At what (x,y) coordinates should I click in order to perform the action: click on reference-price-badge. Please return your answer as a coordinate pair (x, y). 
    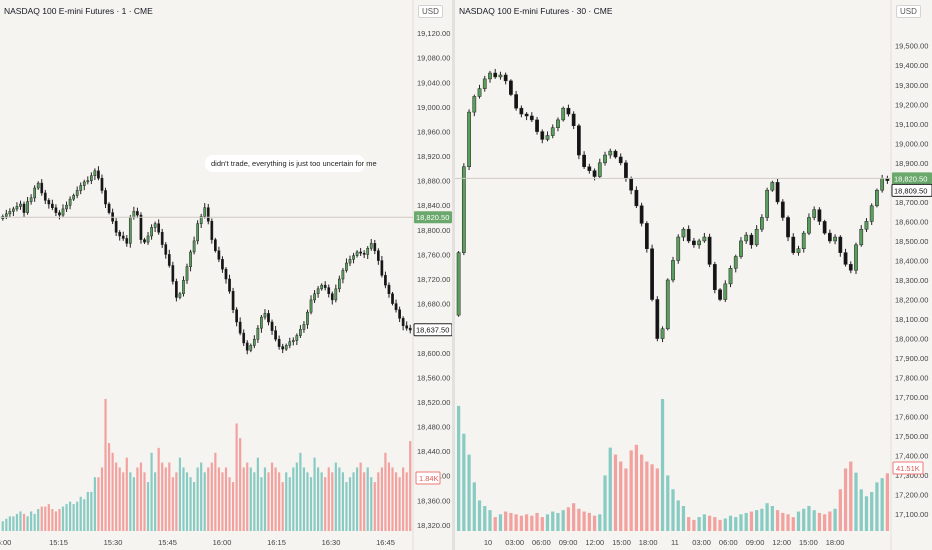
    Looking at the image, I should click on (433, 217).